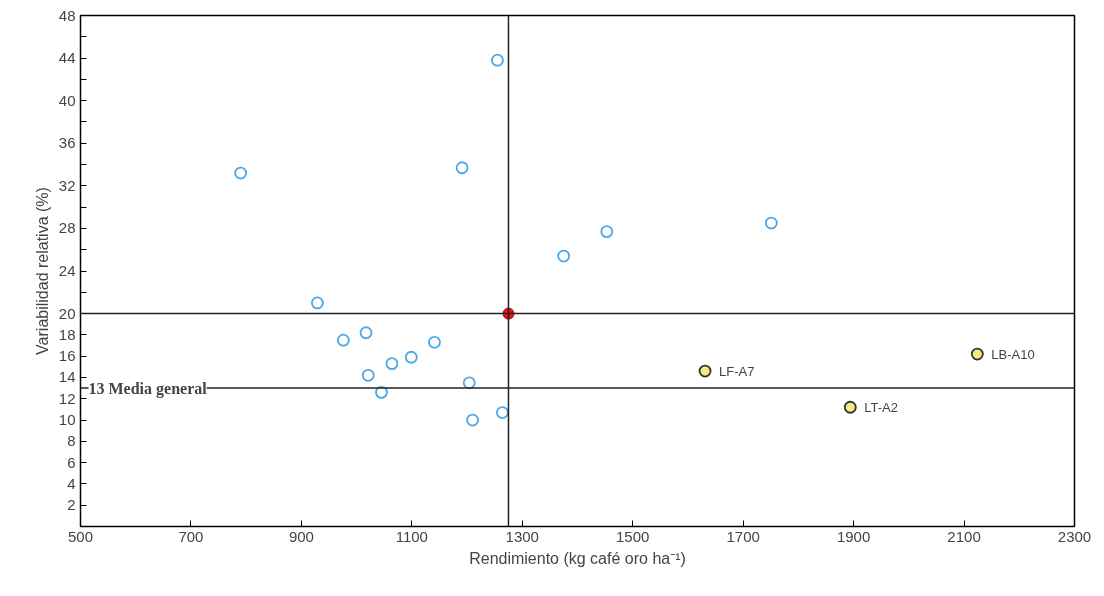 The width and height of the screenshot is (1104, 596). I want to click on y-tick-label: 44, so click(67, 58).